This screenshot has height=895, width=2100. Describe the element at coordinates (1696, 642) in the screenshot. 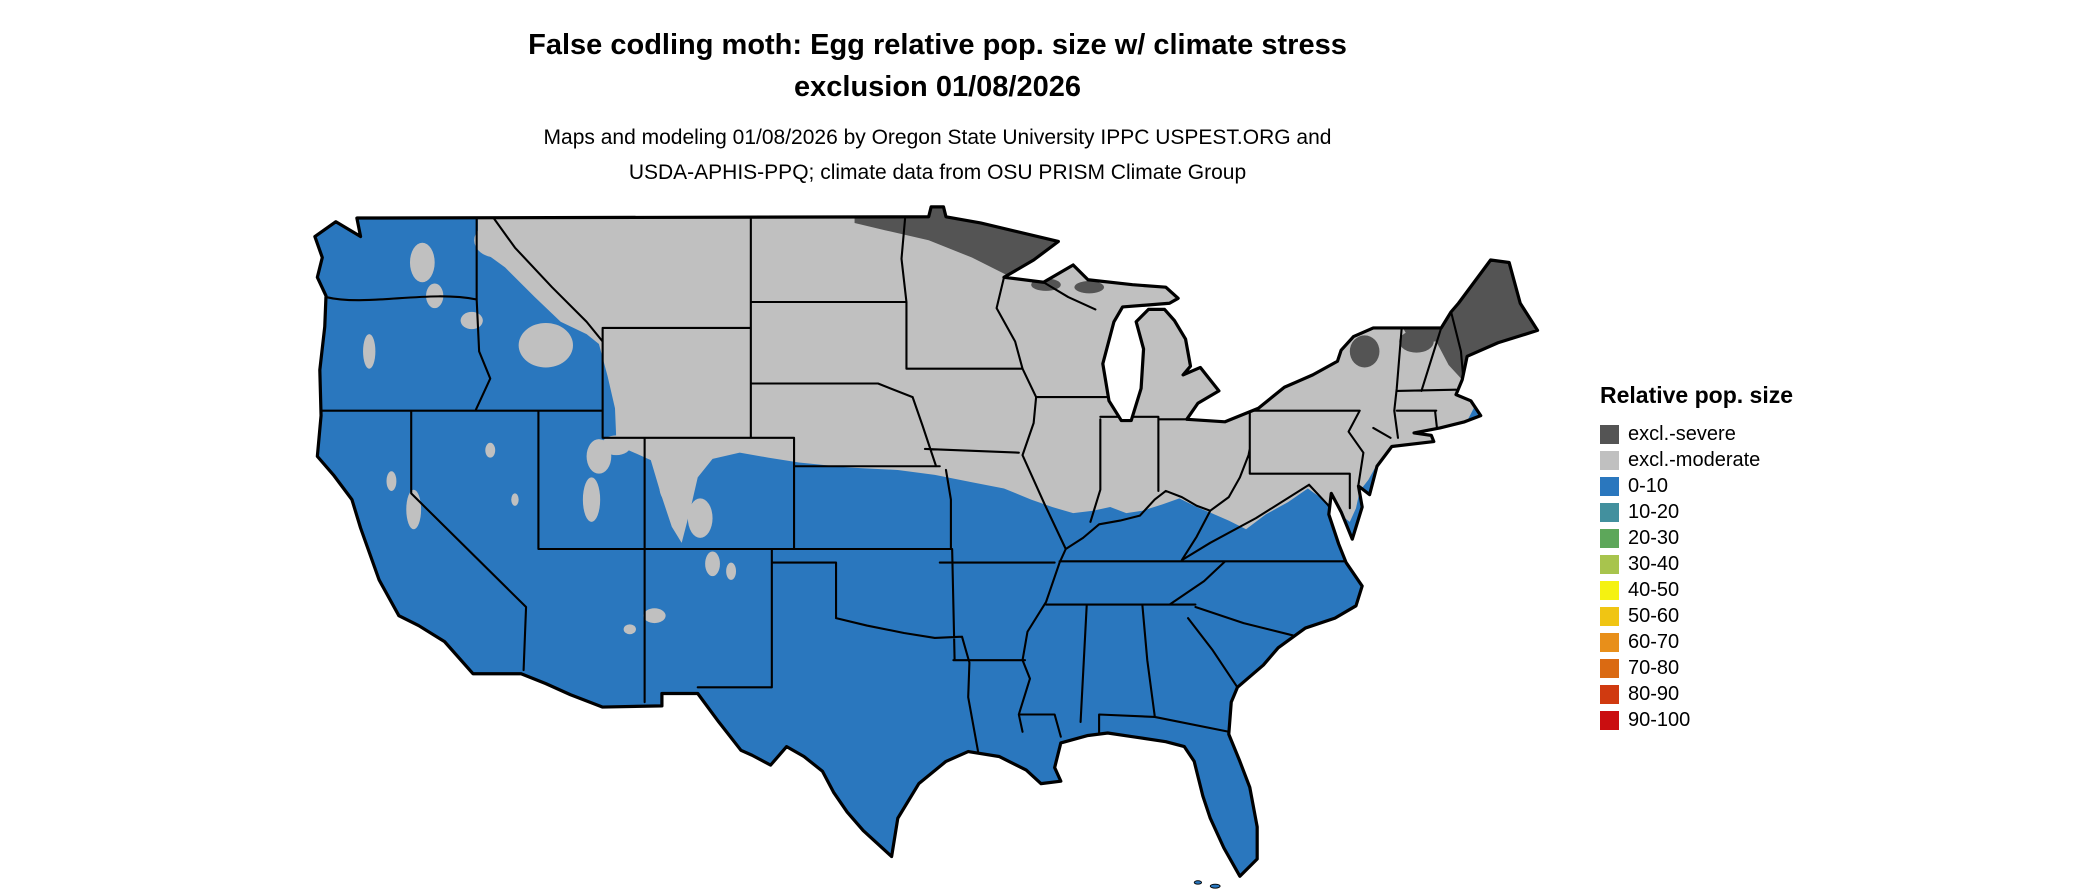

I see `legend-item: 60-70` at that location.